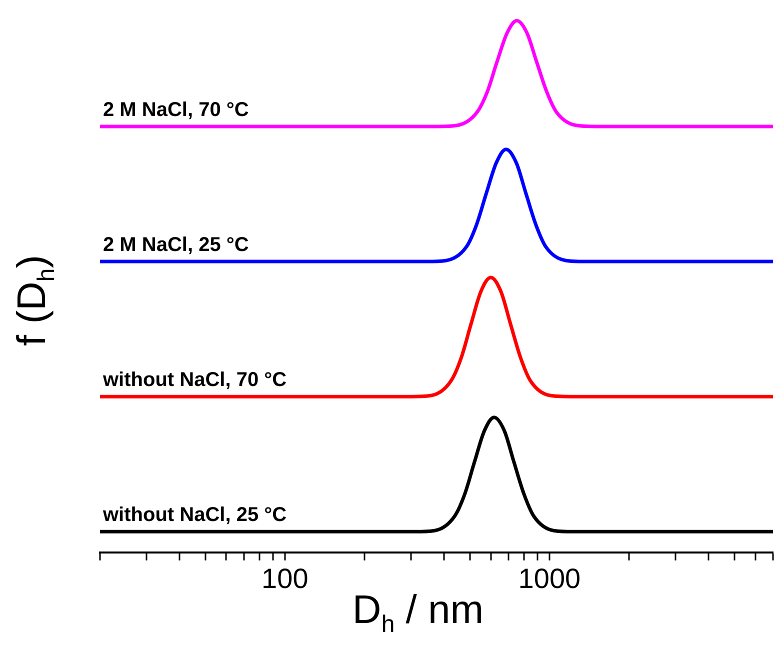 The height and width of the screenshot is (650, 776). Describe the element at coordinates (285, 578) in the screenshot. I see `x-tick-label: 100` at that location.